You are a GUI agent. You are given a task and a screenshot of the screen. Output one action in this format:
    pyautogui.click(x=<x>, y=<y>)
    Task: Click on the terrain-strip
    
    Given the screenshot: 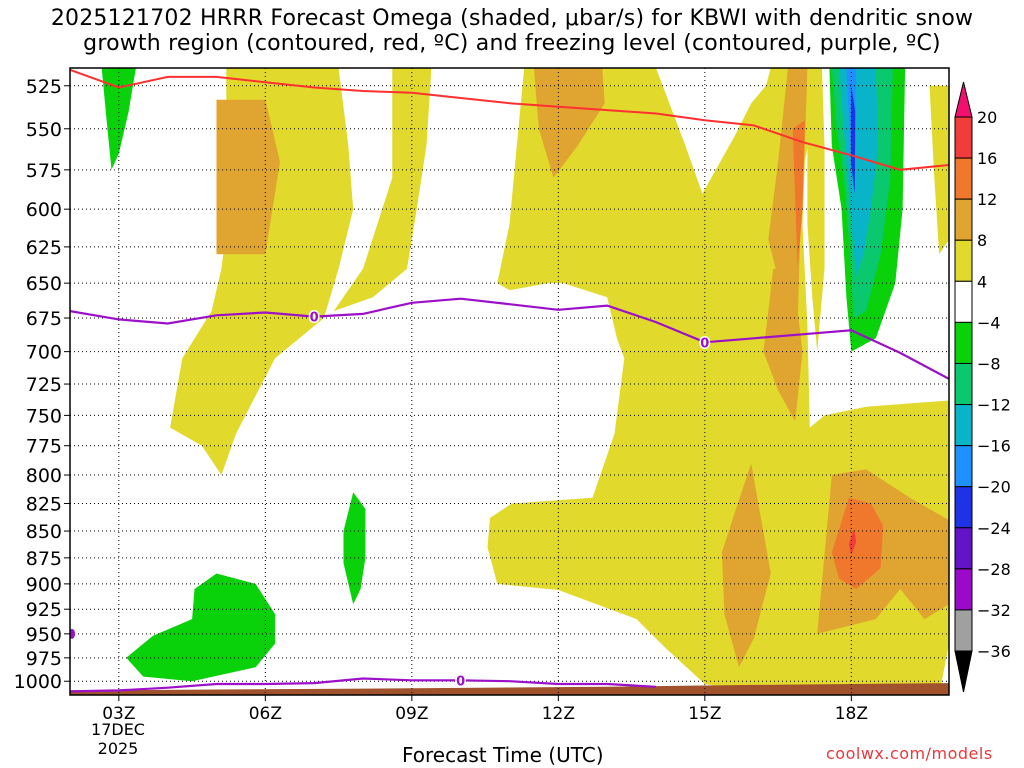 What is the action you would take?
    pyautogui.click(x=509, y=689)
    